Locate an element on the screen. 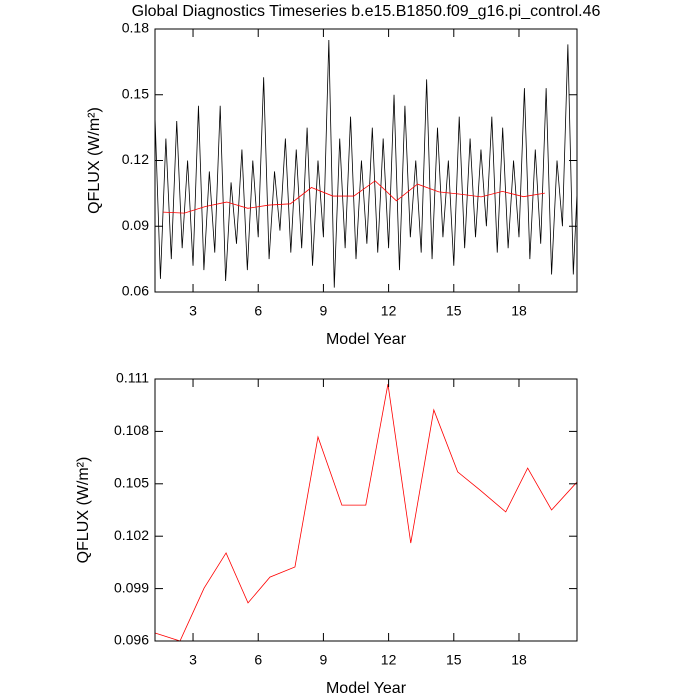  y-tick-label: 0.111 is located at coordinates (132, 378).